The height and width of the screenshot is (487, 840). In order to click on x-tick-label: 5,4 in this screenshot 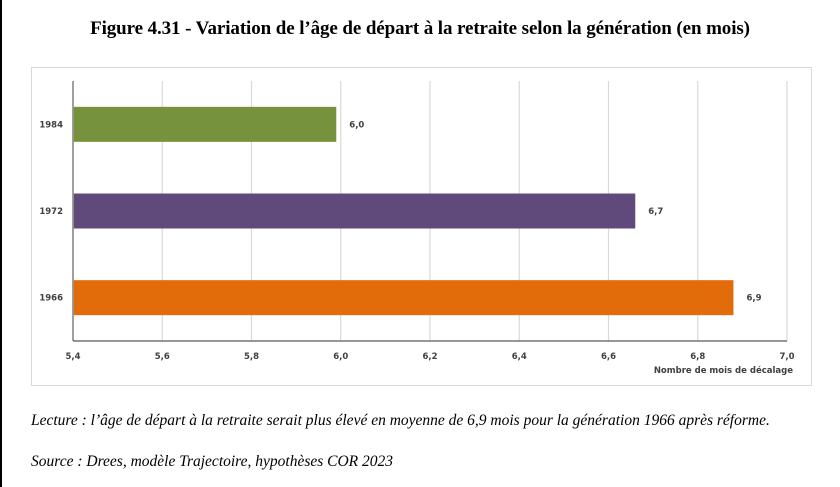, I will do `click(72, 357)`.